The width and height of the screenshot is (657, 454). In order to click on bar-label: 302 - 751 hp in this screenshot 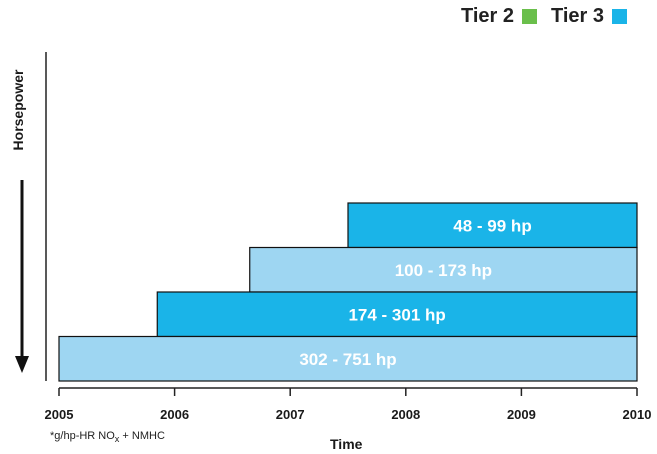, I will do `click(347, 359)`.